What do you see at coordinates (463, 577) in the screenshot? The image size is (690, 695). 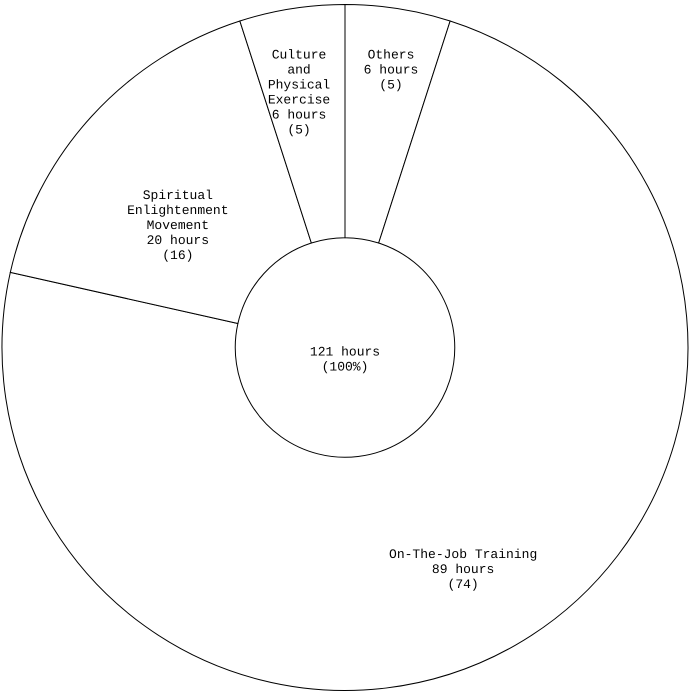 I see `data-label: 89 hours (74)` at bounding box center [463, 577].